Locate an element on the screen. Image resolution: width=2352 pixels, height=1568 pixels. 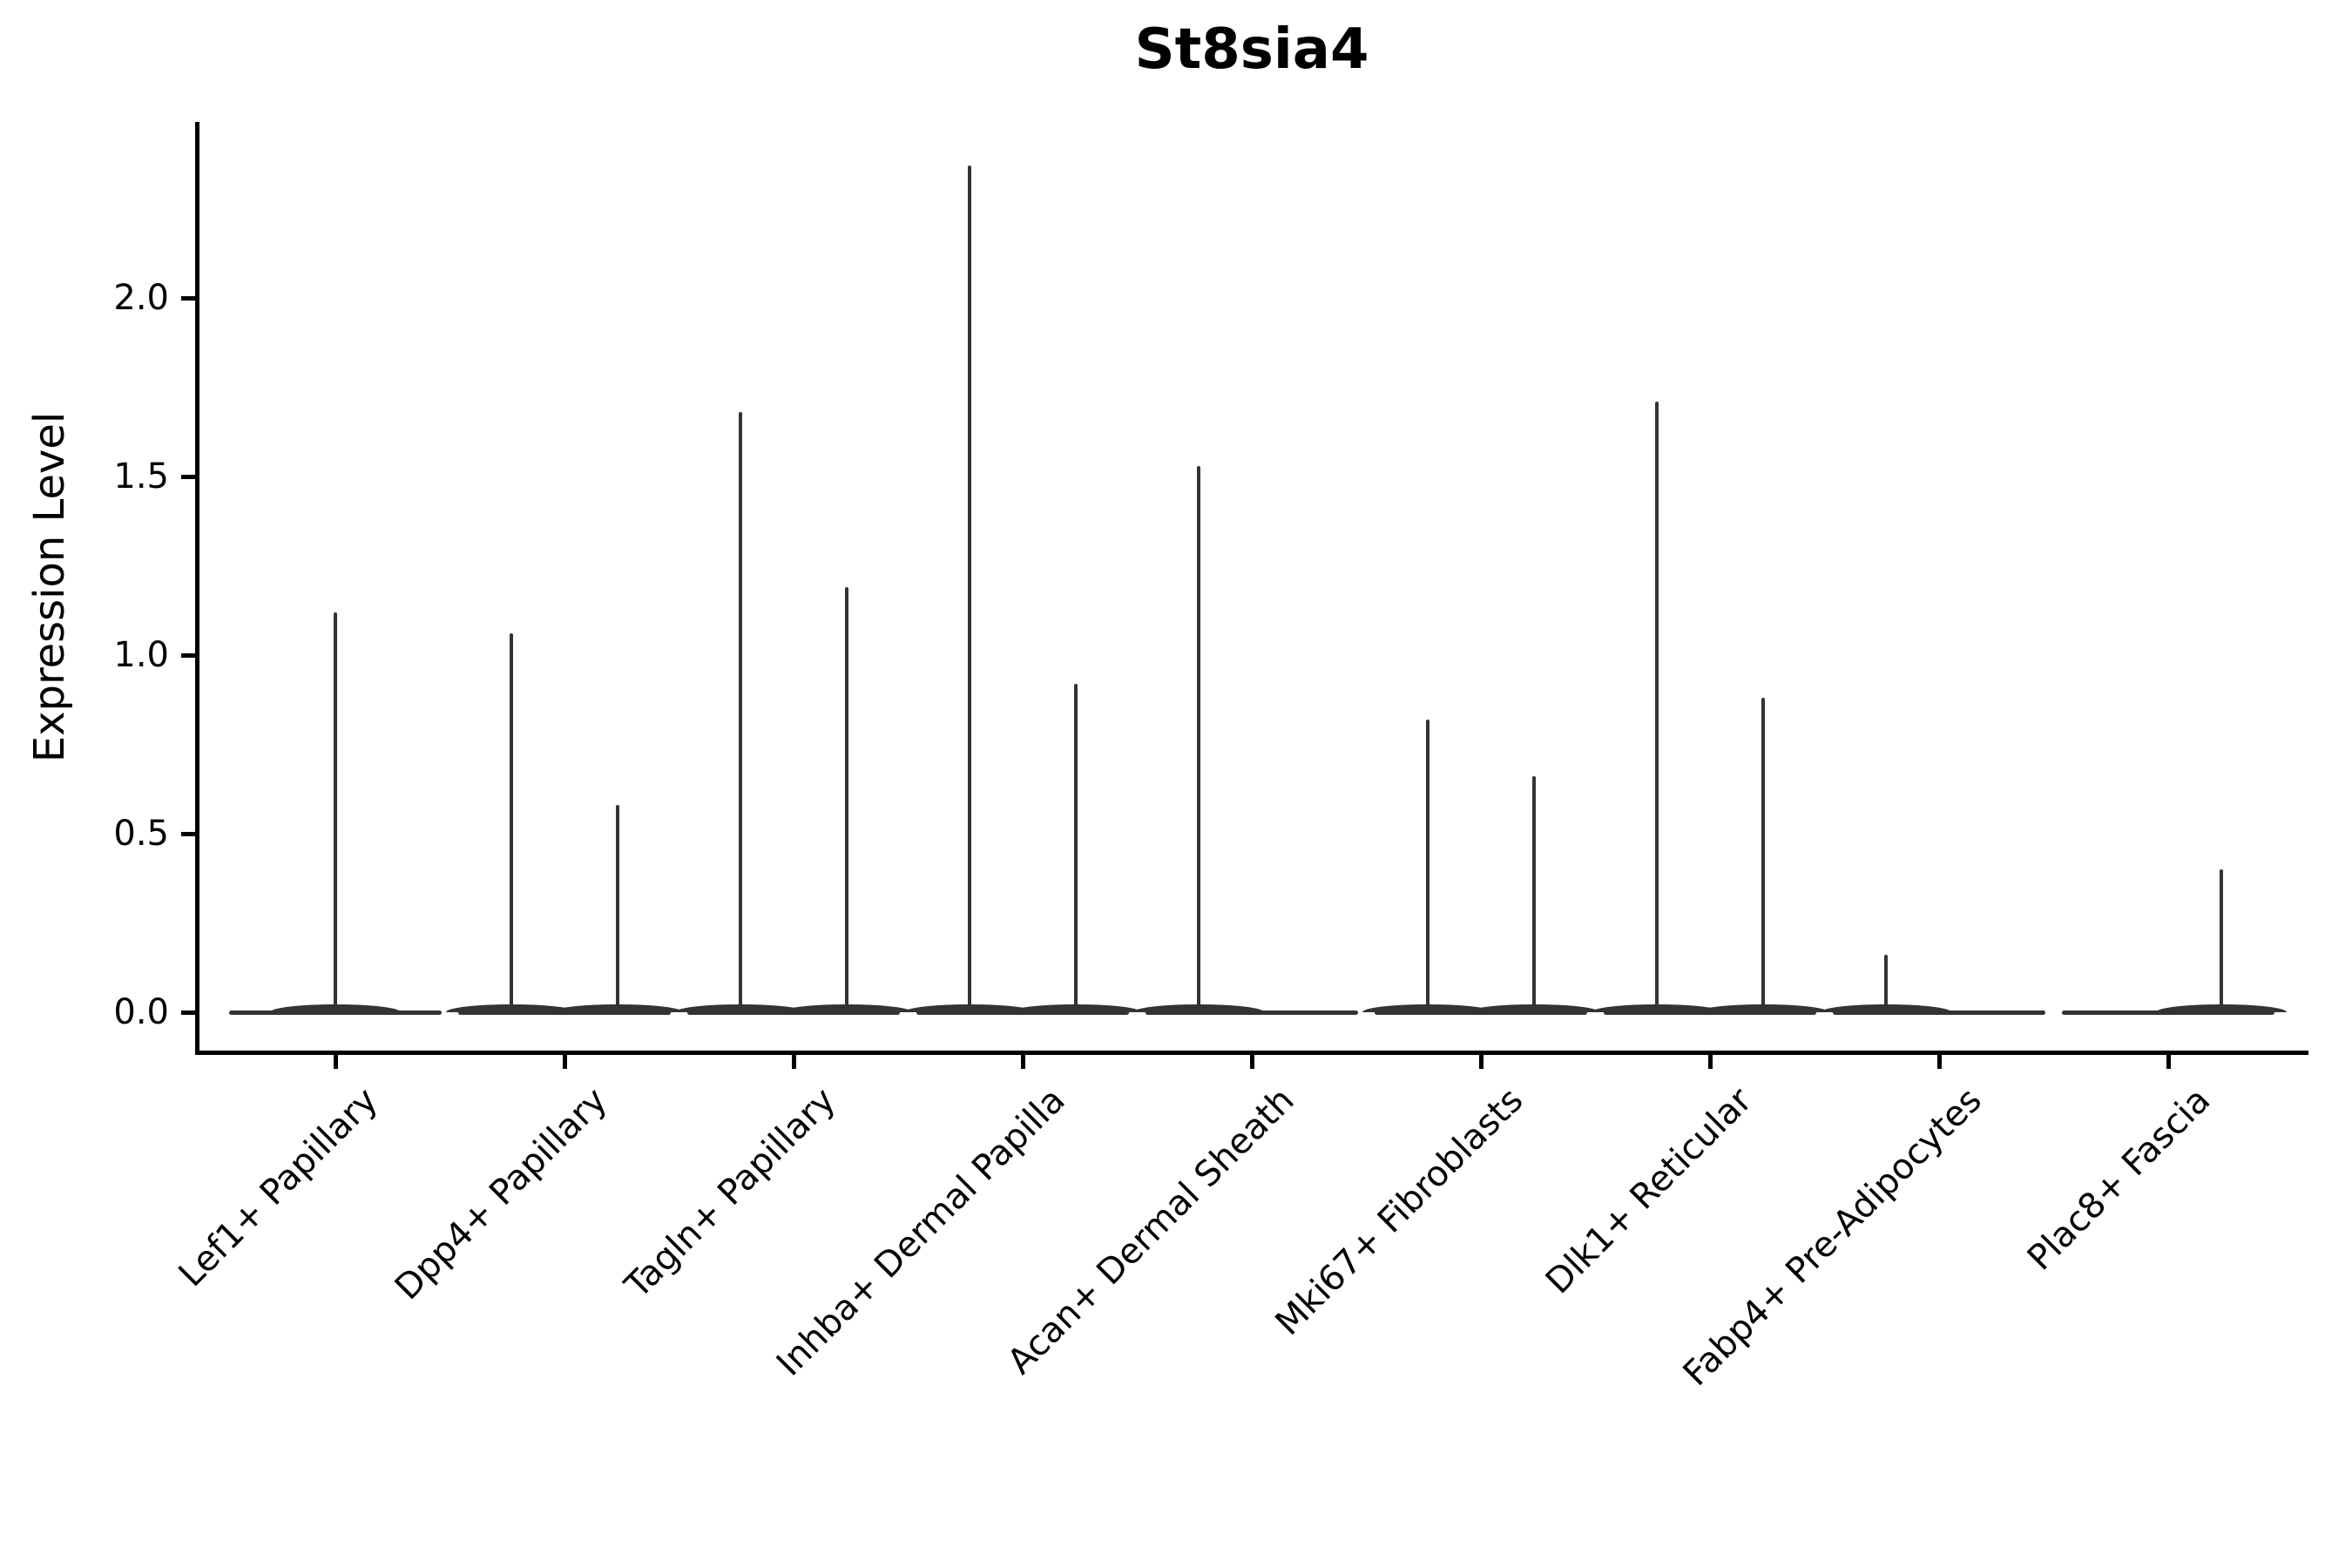
x-tick-label: Dpp4+ Papillary is located at coordinates (501, 1194).